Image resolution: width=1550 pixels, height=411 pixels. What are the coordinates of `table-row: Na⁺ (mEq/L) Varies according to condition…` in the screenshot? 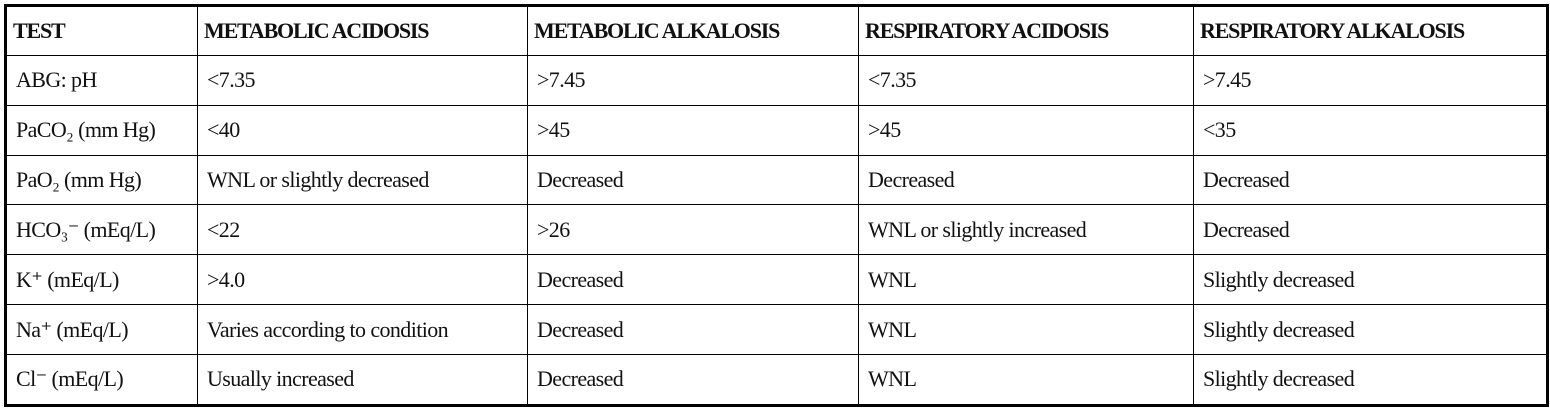 It's located at (776, 329).